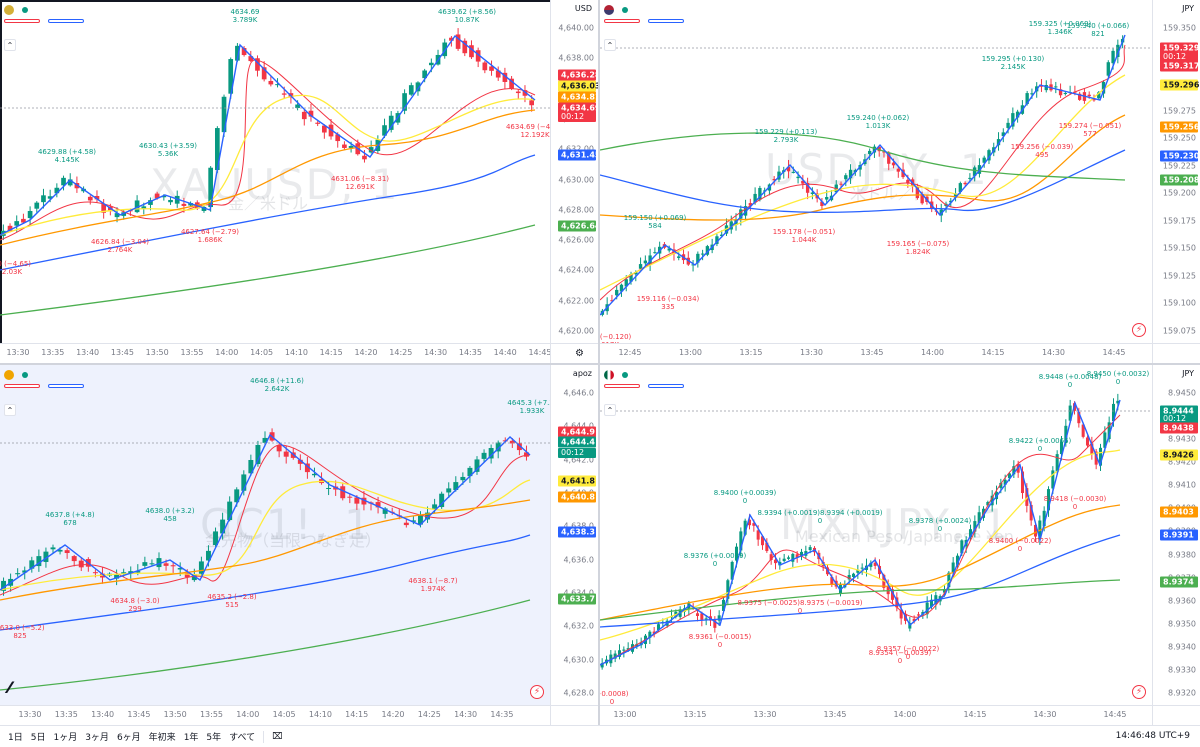  What do you see at coordinates (214, 738) in the screenshot?
I see `range-7: 5年` at bounding box center [214, 738].